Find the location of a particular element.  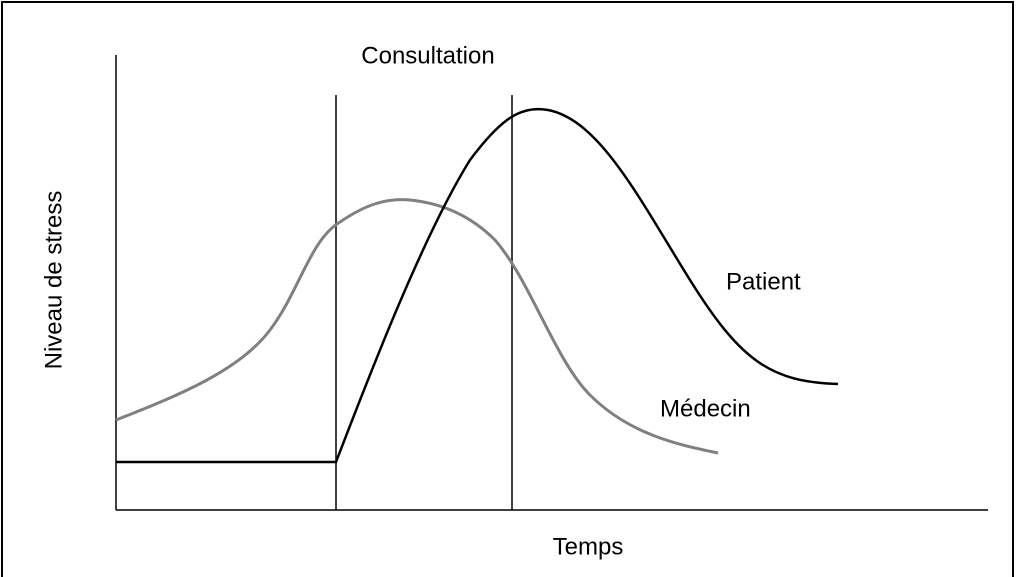

curve-label: Médecin is located at coordinates (705, 408).